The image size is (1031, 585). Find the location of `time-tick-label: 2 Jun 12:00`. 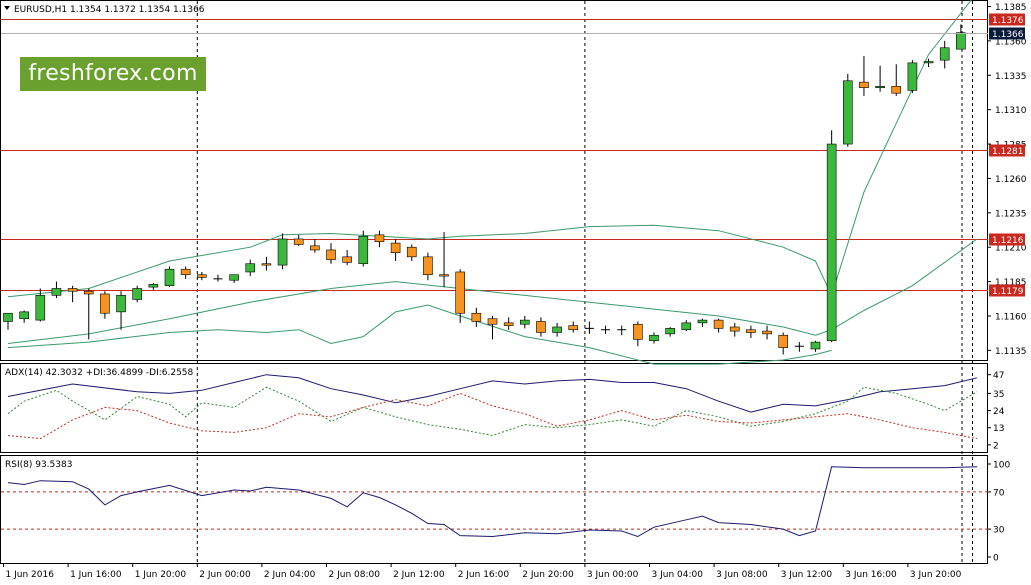

time-tick-label: 2 Jun 12:00 is located at coordinates (419, 575).